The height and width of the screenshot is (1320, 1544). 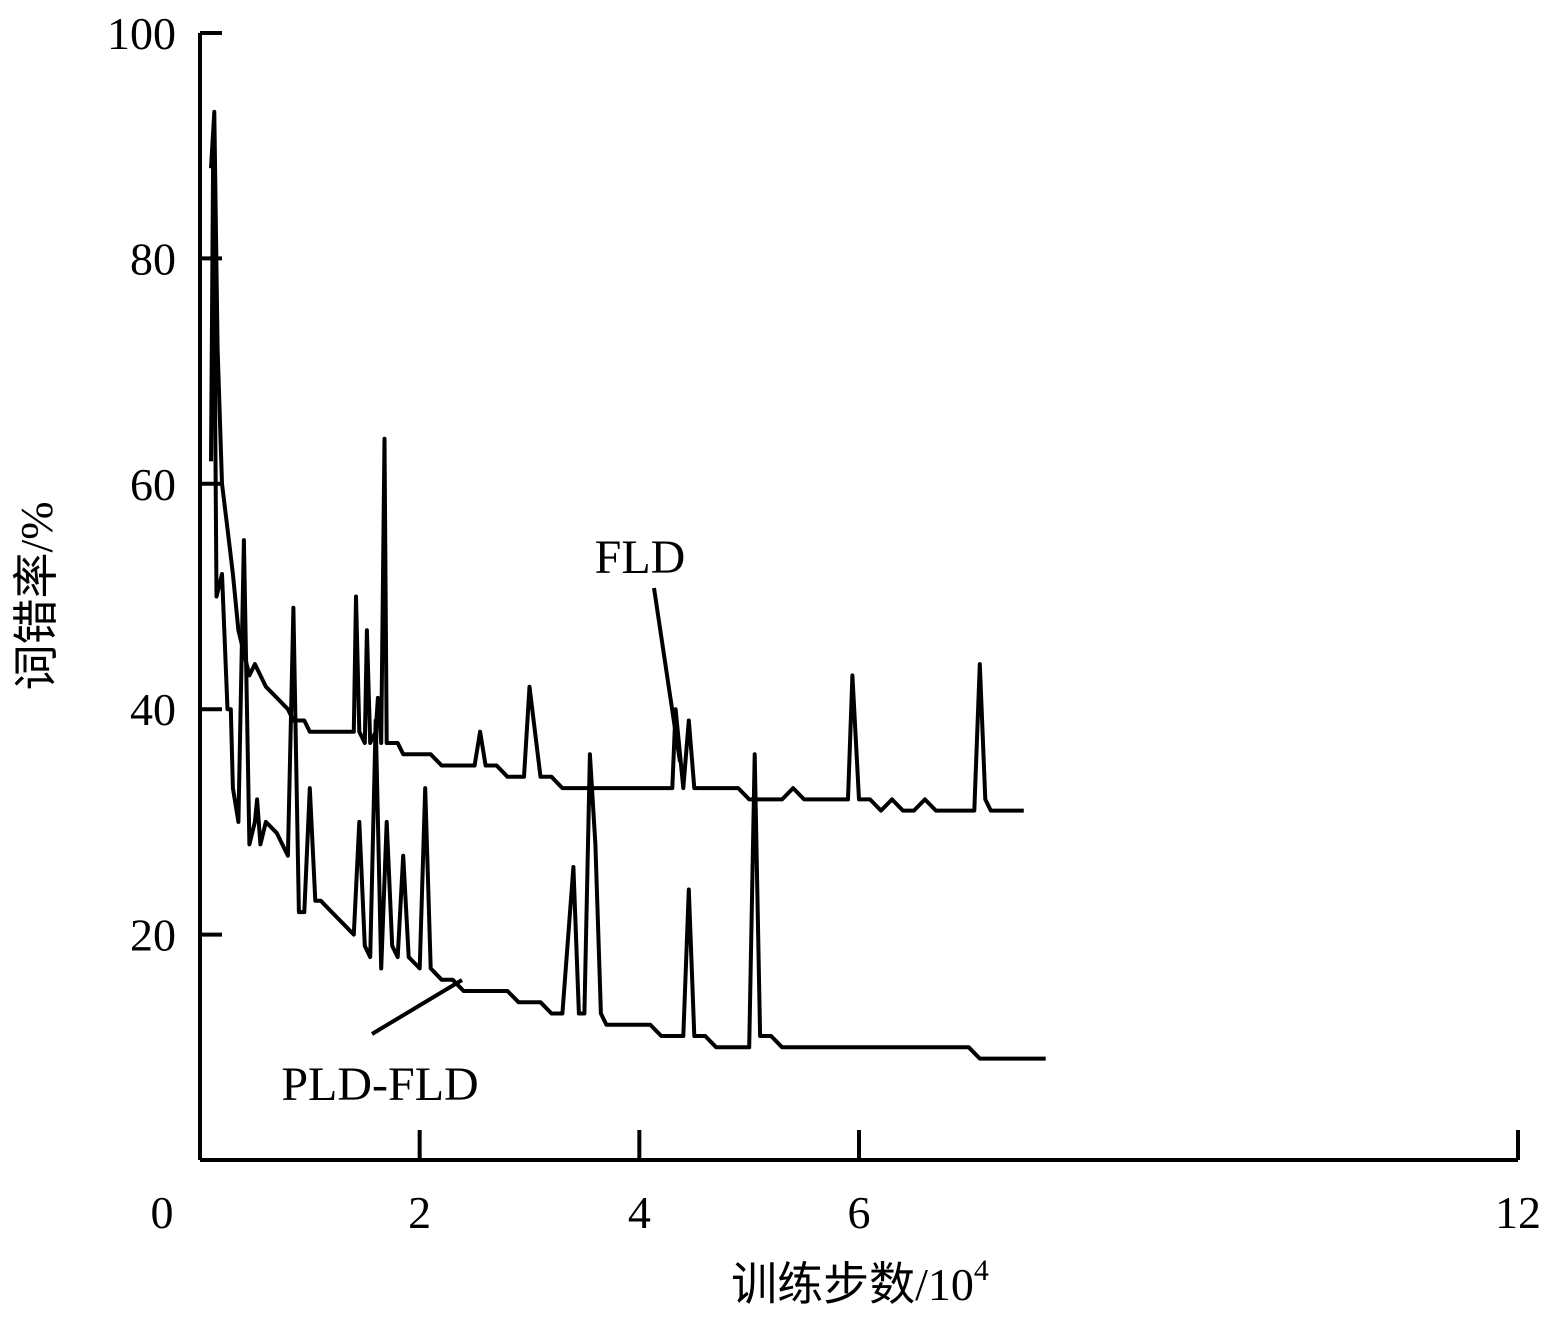 What do you see at coordinates (417, 1007) in the screenshot?
I see `annotation-leader-pld-fld` at bounding box center [417, 1007].